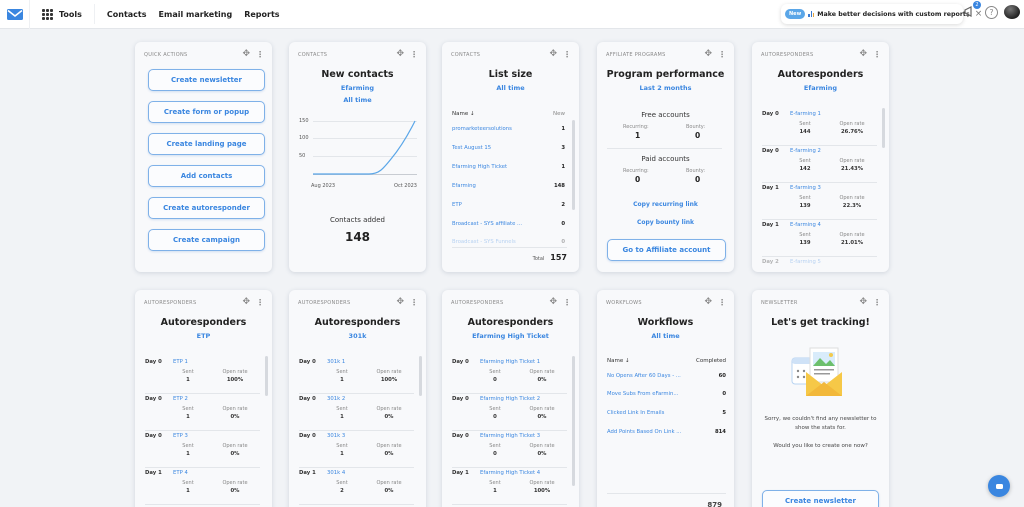 The width and height of the screenshot is (1024, 507). What do you see at coordinates (302, 156) in the screenshot?
I see `y-tick: 50` at bounding box center [302, 156].